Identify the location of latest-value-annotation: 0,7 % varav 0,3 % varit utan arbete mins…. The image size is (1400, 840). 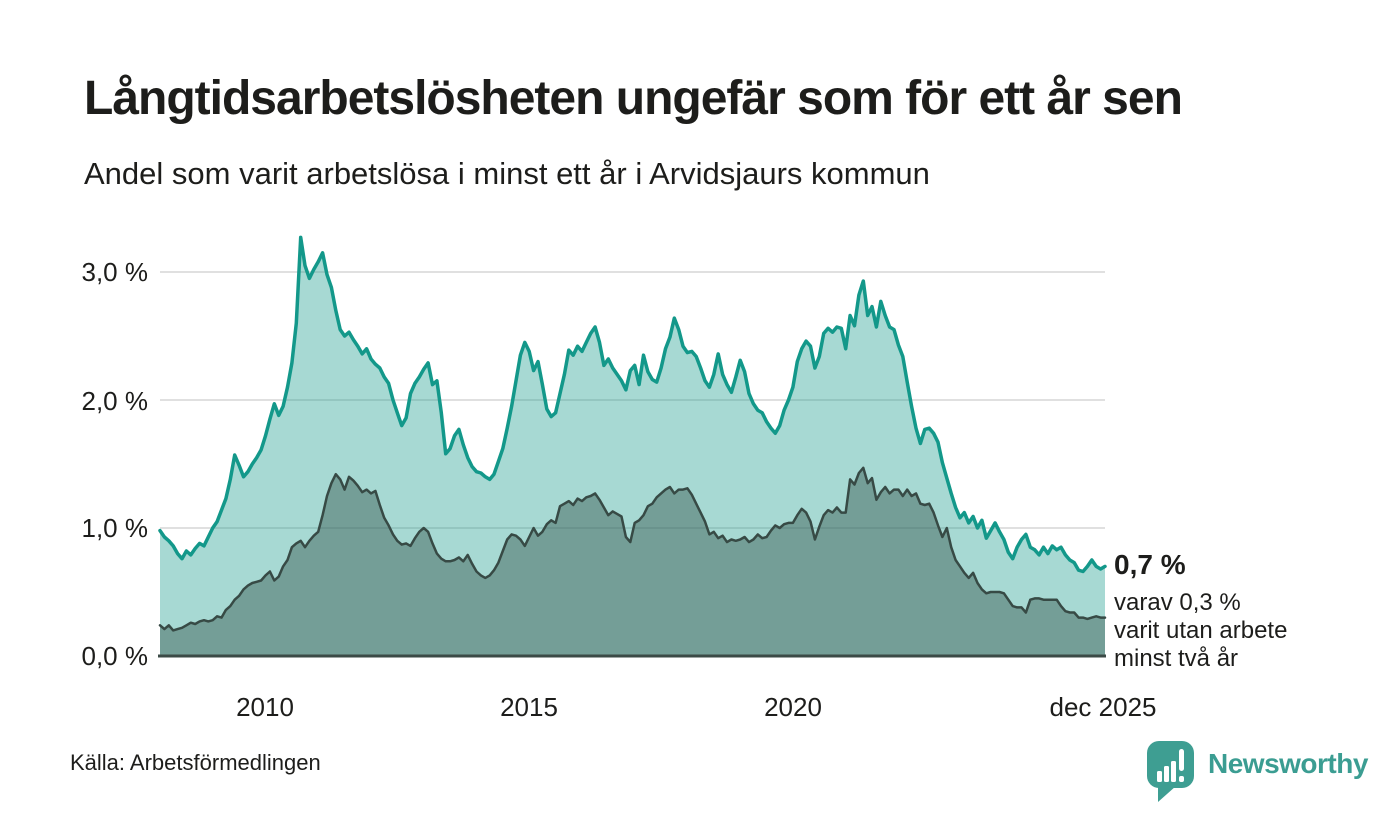
(1249, 611).